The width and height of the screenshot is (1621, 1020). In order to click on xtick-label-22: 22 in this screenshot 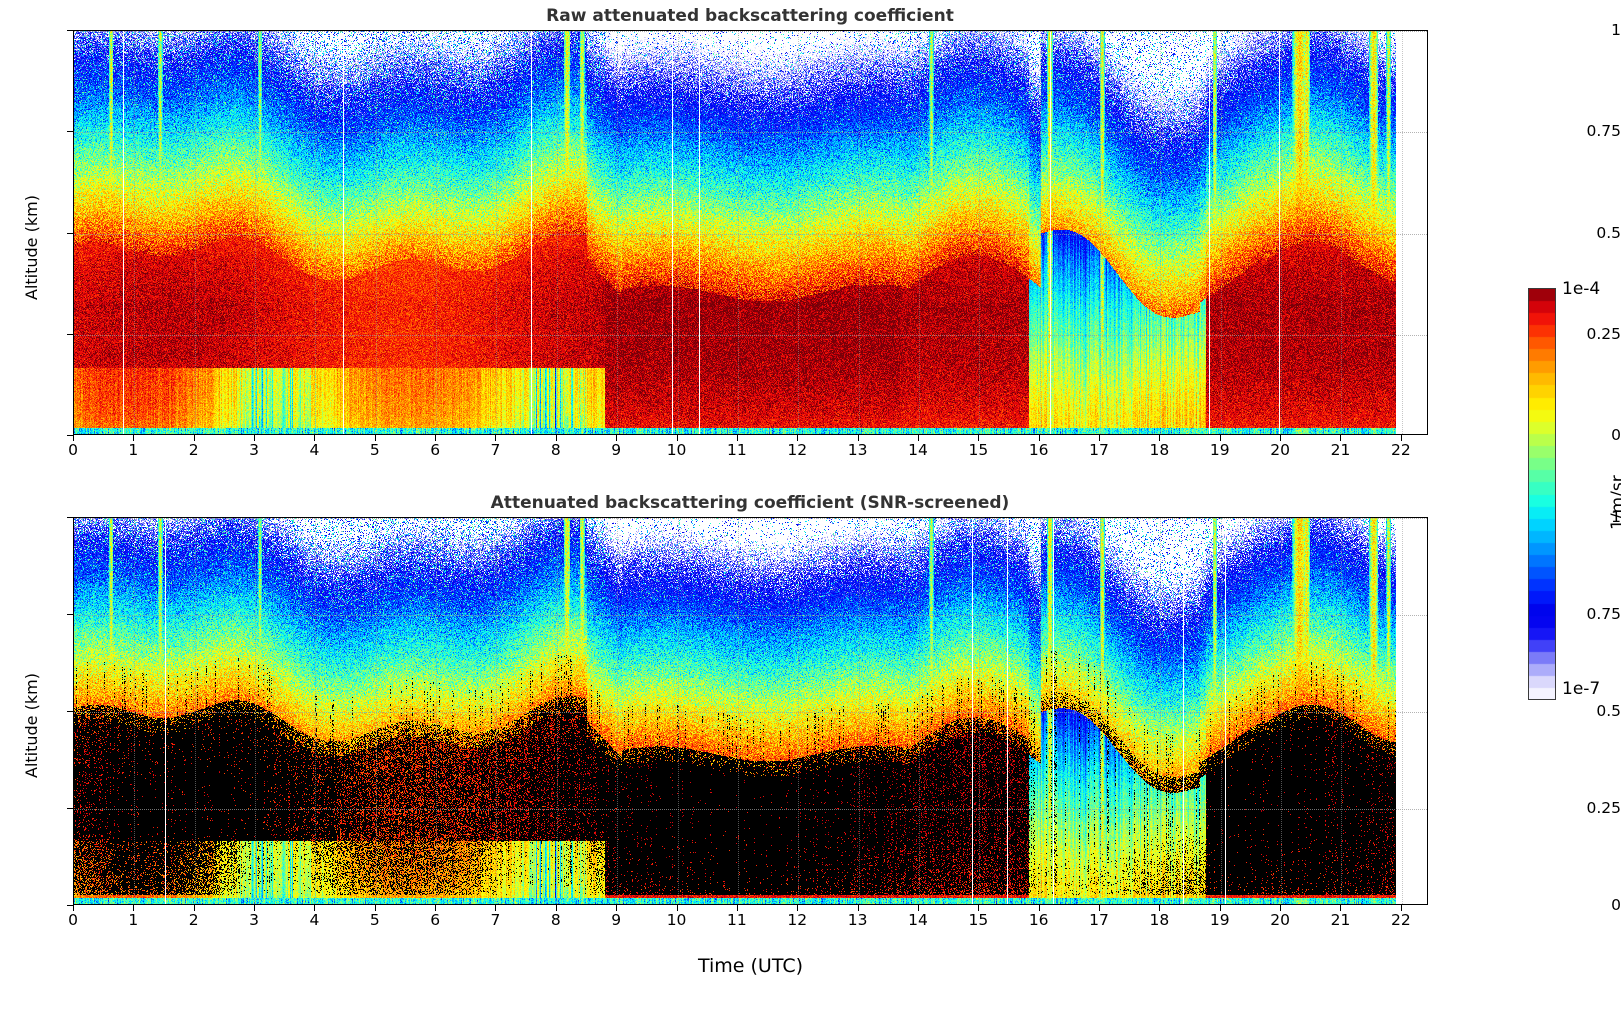, I will do `click(1400, 920)`.